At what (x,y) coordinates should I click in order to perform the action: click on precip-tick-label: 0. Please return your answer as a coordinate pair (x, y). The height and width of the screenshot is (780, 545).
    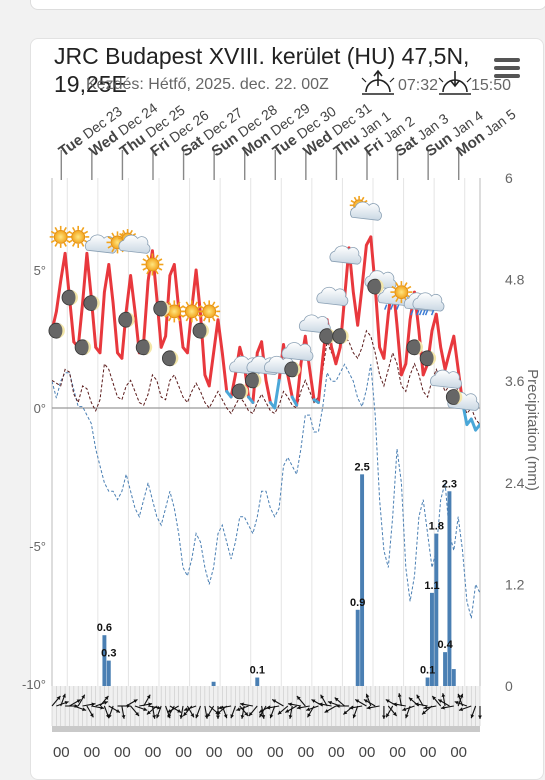
    Looking at the image, I should click on (509, 686).